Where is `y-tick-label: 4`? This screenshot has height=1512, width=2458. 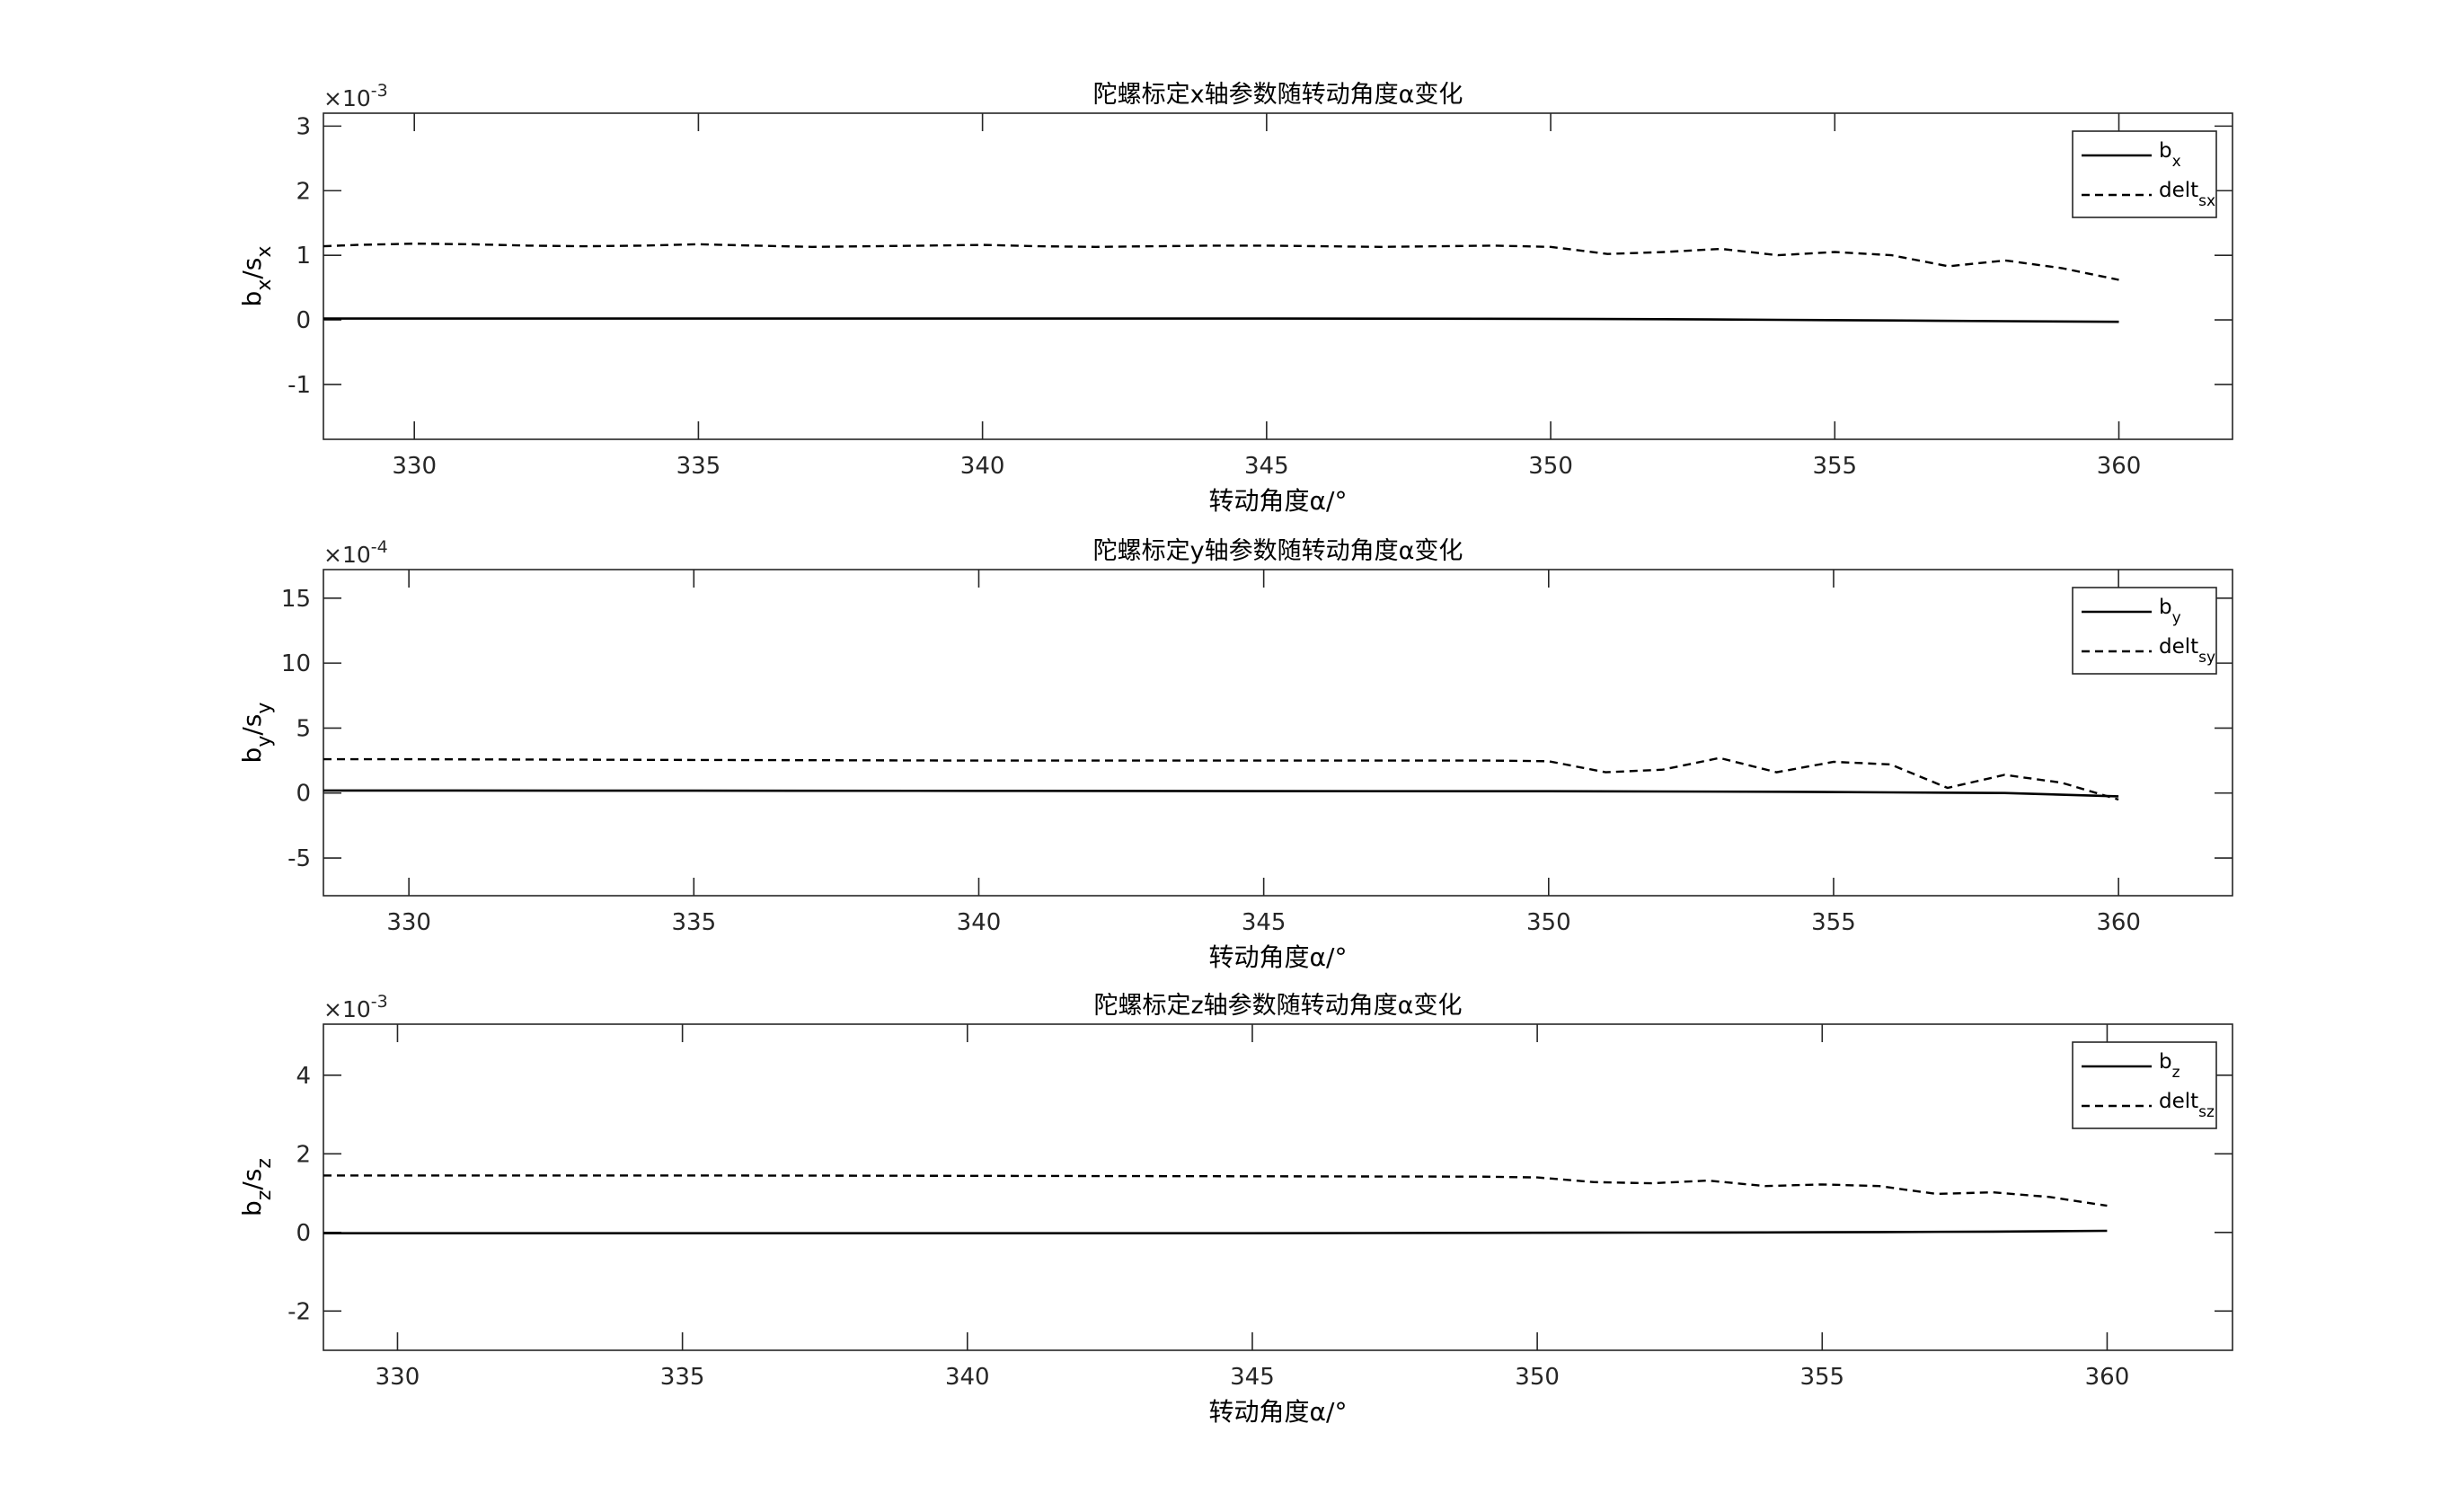 y-tick-label: 4 is located at coordinates (303, 1076).